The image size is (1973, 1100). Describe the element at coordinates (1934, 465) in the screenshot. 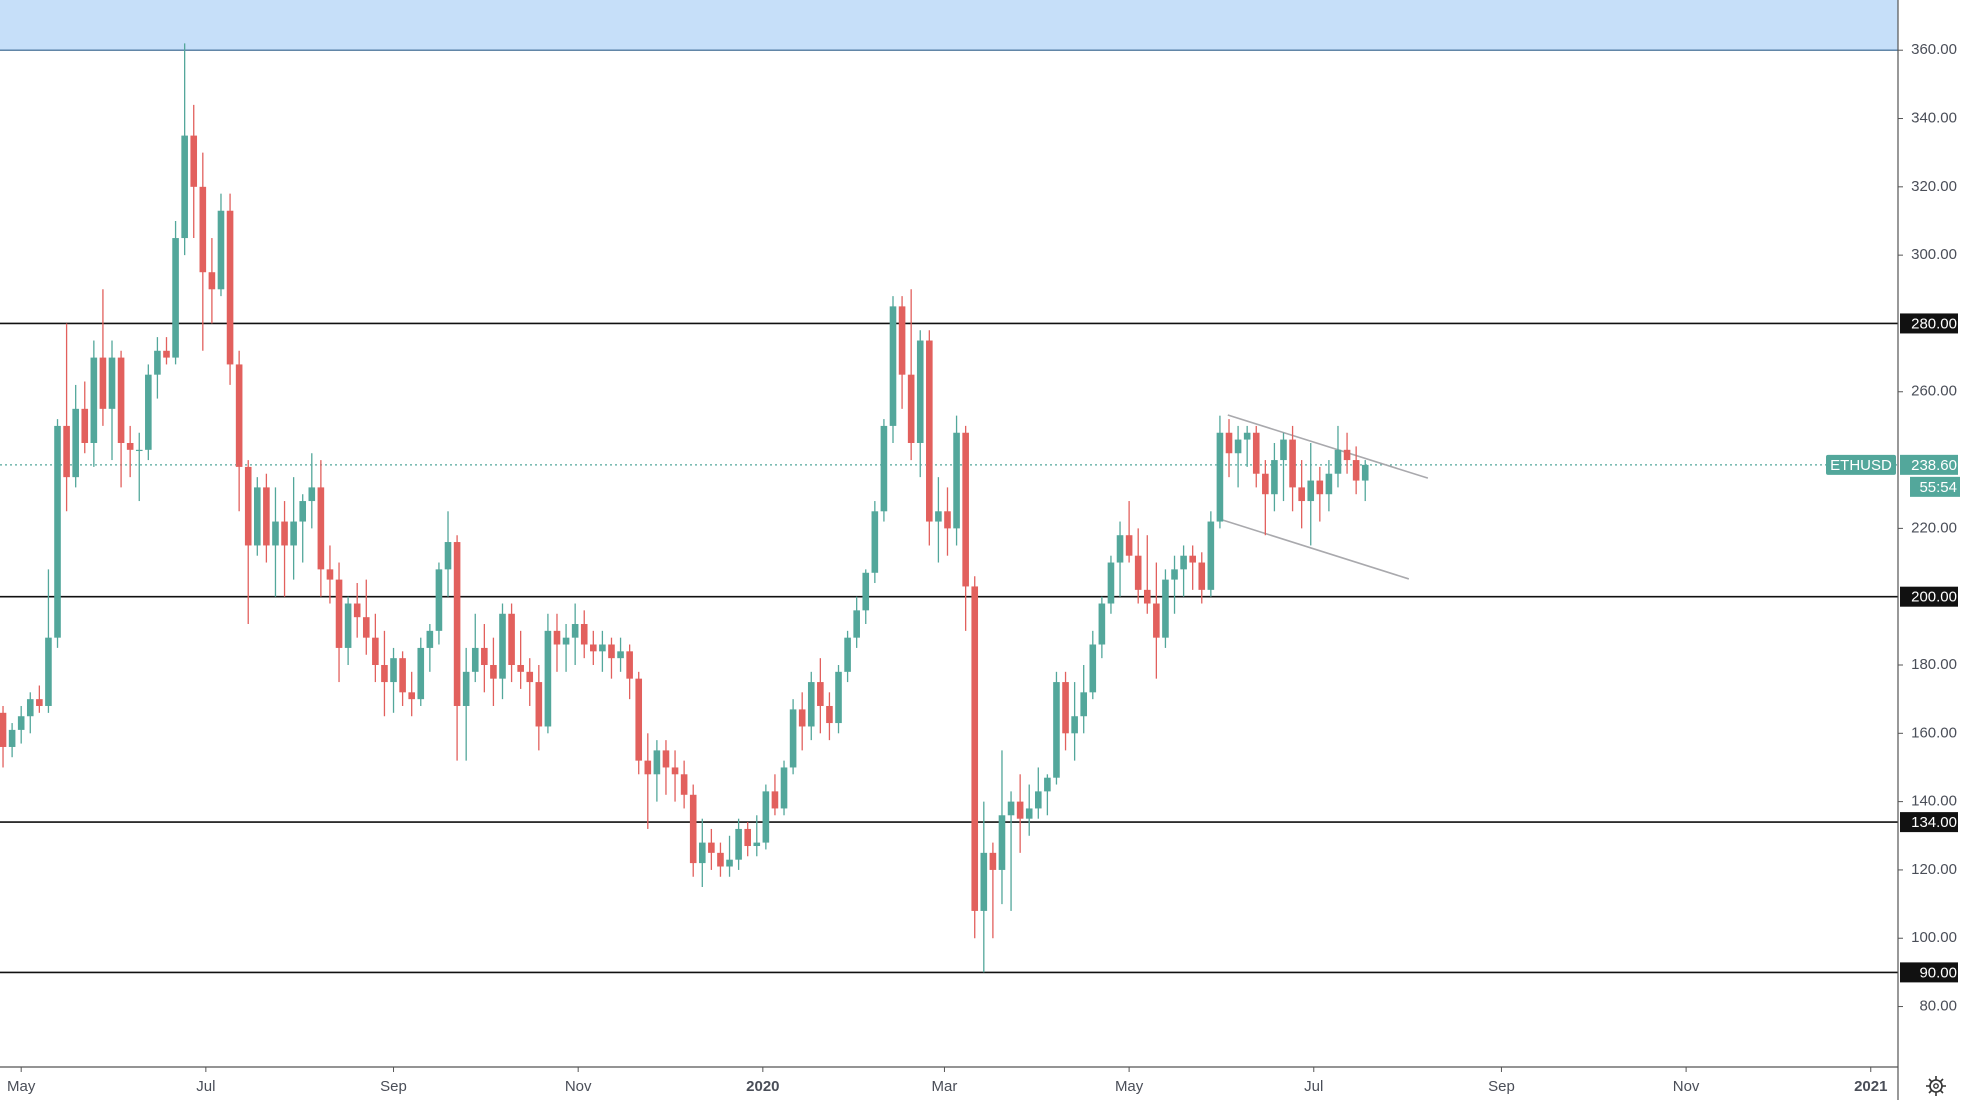

I see `last-price-label: 238.60` at that location.